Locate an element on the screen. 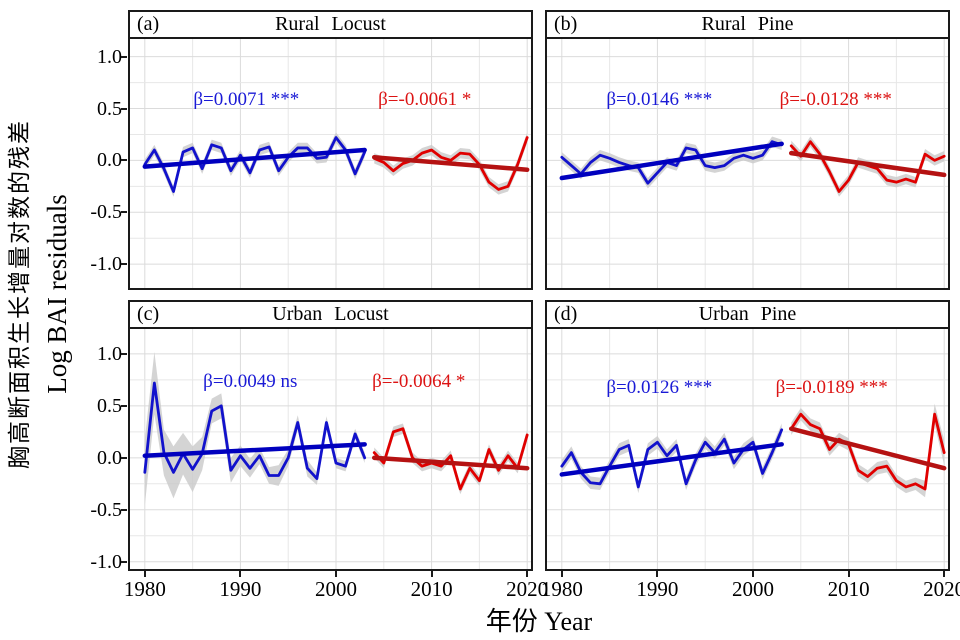 The height and width of the screenshot is (640, 960). beta-label-blue: β=0.0071 *** is located at coordinates (246, 99).